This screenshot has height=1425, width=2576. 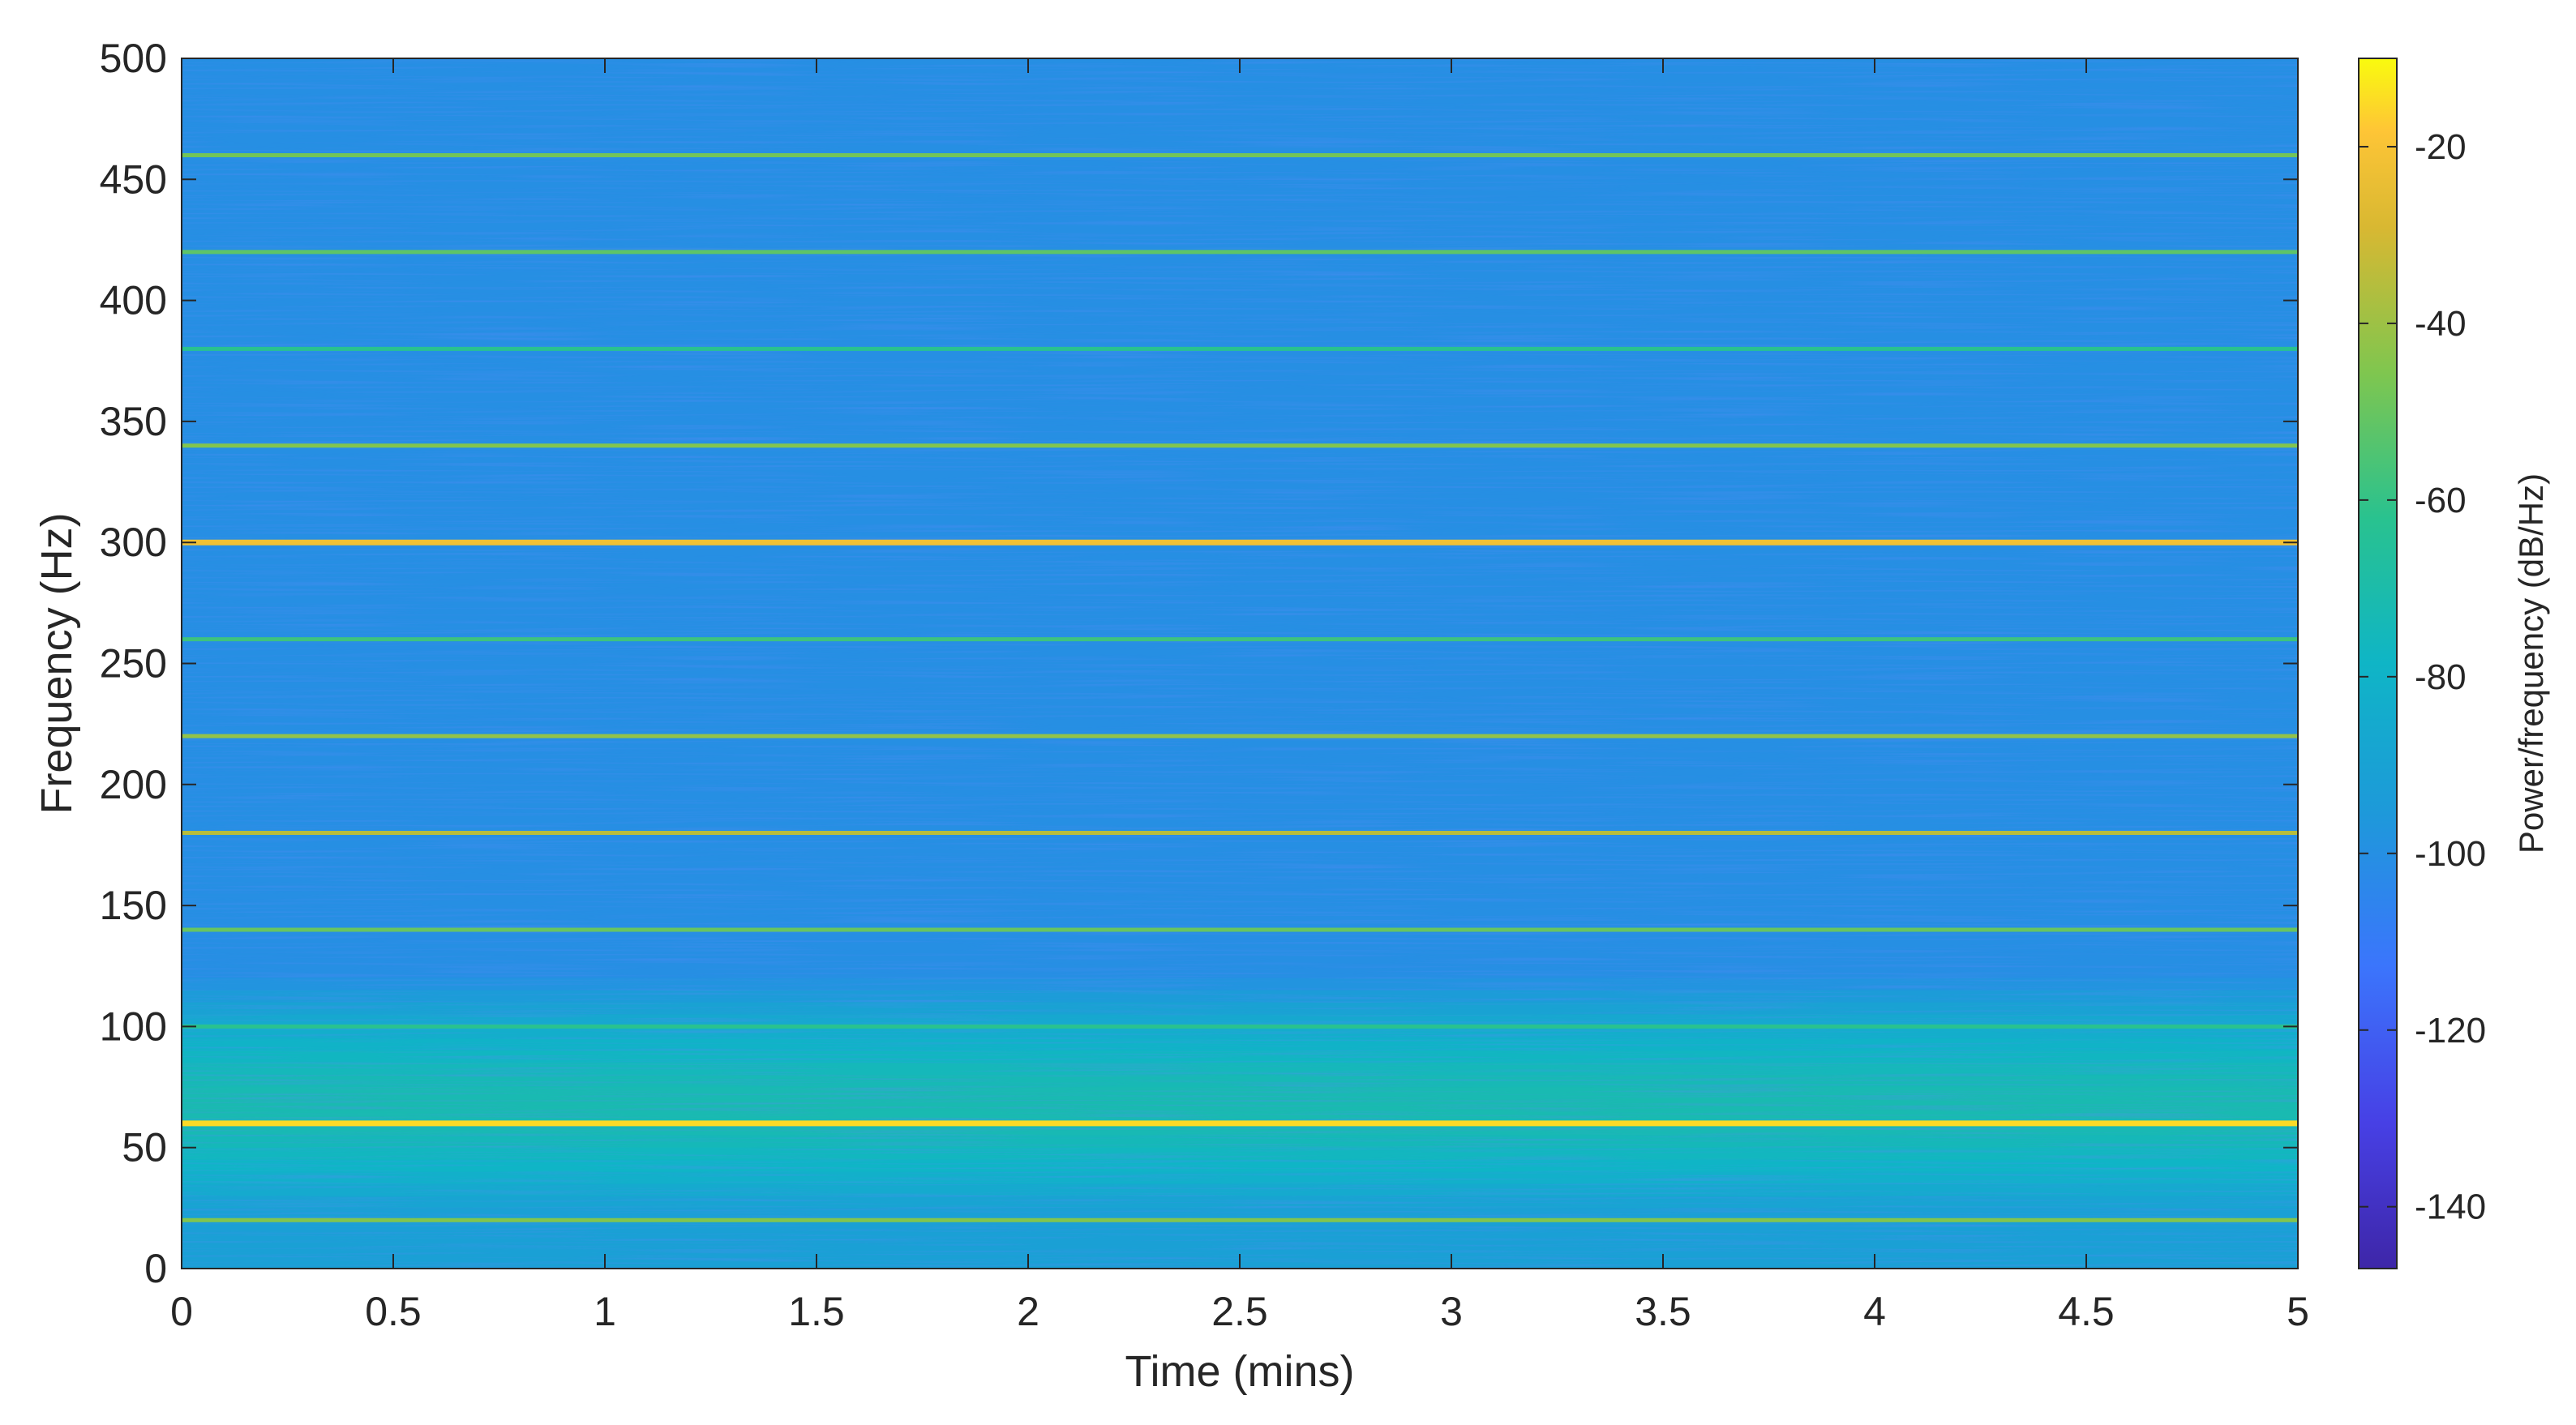 I want to click on y-axis-label: Frequency (Hz), so click(x=56, y=663).